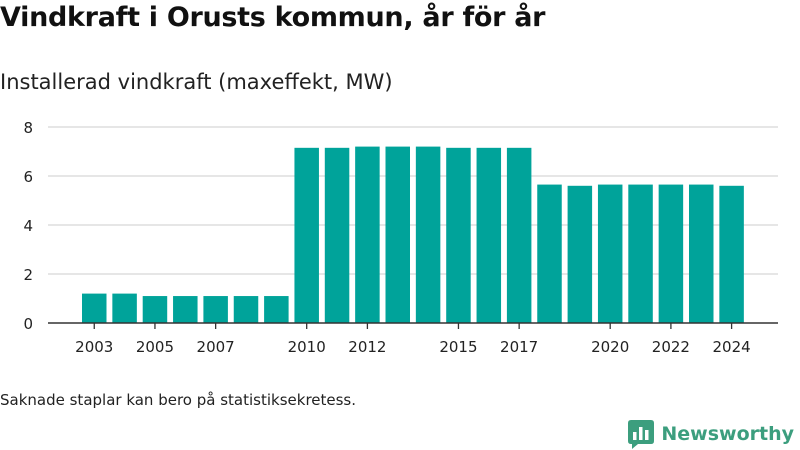 This screenshot has width=800, height=450. I want to click on y-tick-label: 2, so click(28, 275).